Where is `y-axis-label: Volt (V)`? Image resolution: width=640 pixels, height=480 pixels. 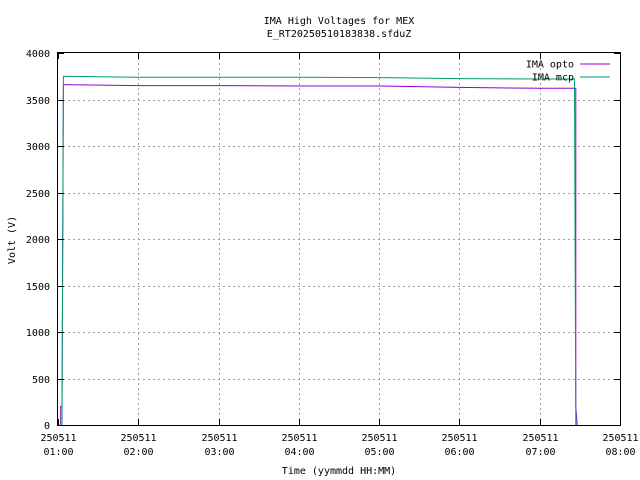 y-axis-label: Volt (V) is located at coordinates (12, 240).